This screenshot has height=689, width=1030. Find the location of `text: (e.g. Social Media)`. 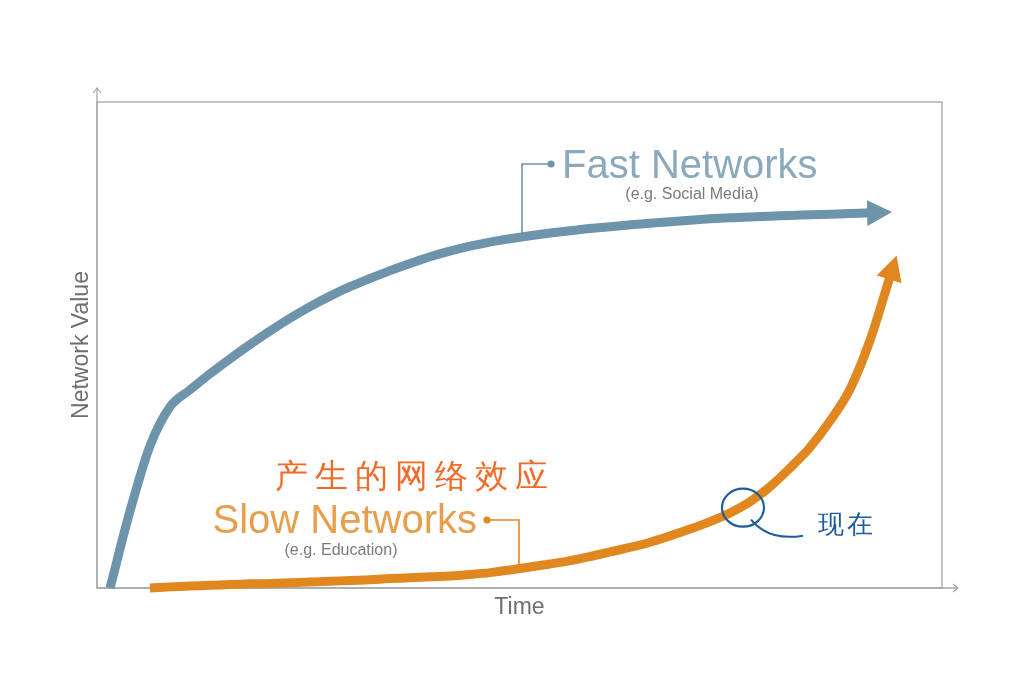

text: (e.g. Social Media) is located at coordinates (692, 193).